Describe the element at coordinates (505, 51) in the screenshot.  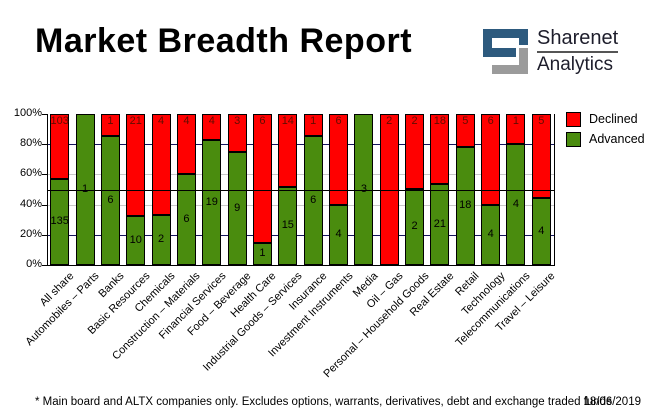
I see `sharenet-logo-icon` at that location.